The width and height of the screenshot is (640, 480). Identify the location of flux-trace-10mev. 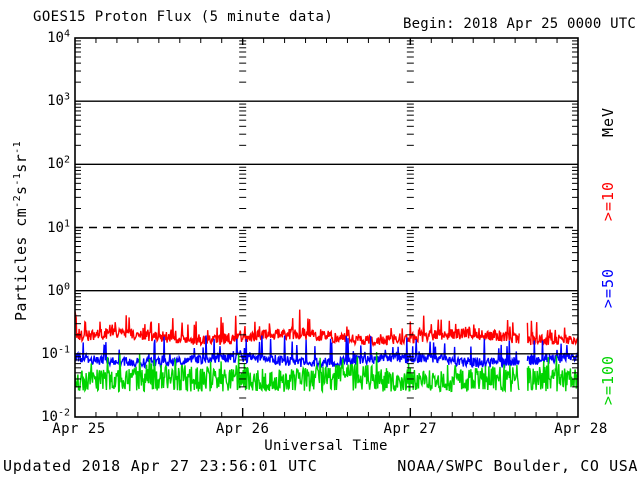
(326, 328).